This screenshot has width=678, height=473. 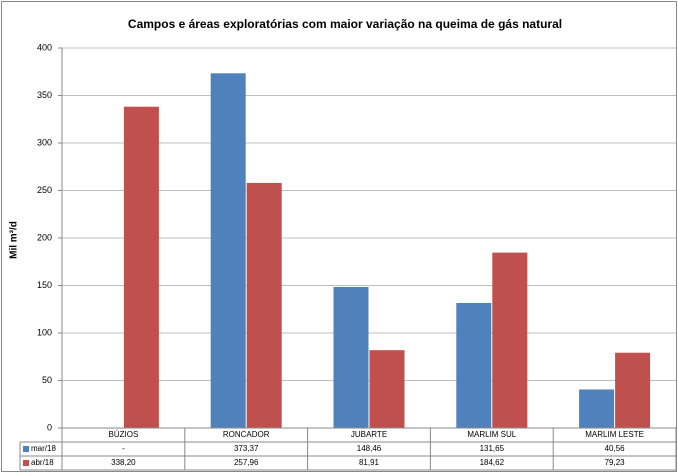 I want to click on data-table-cell: -, so click(x=123, y=448).